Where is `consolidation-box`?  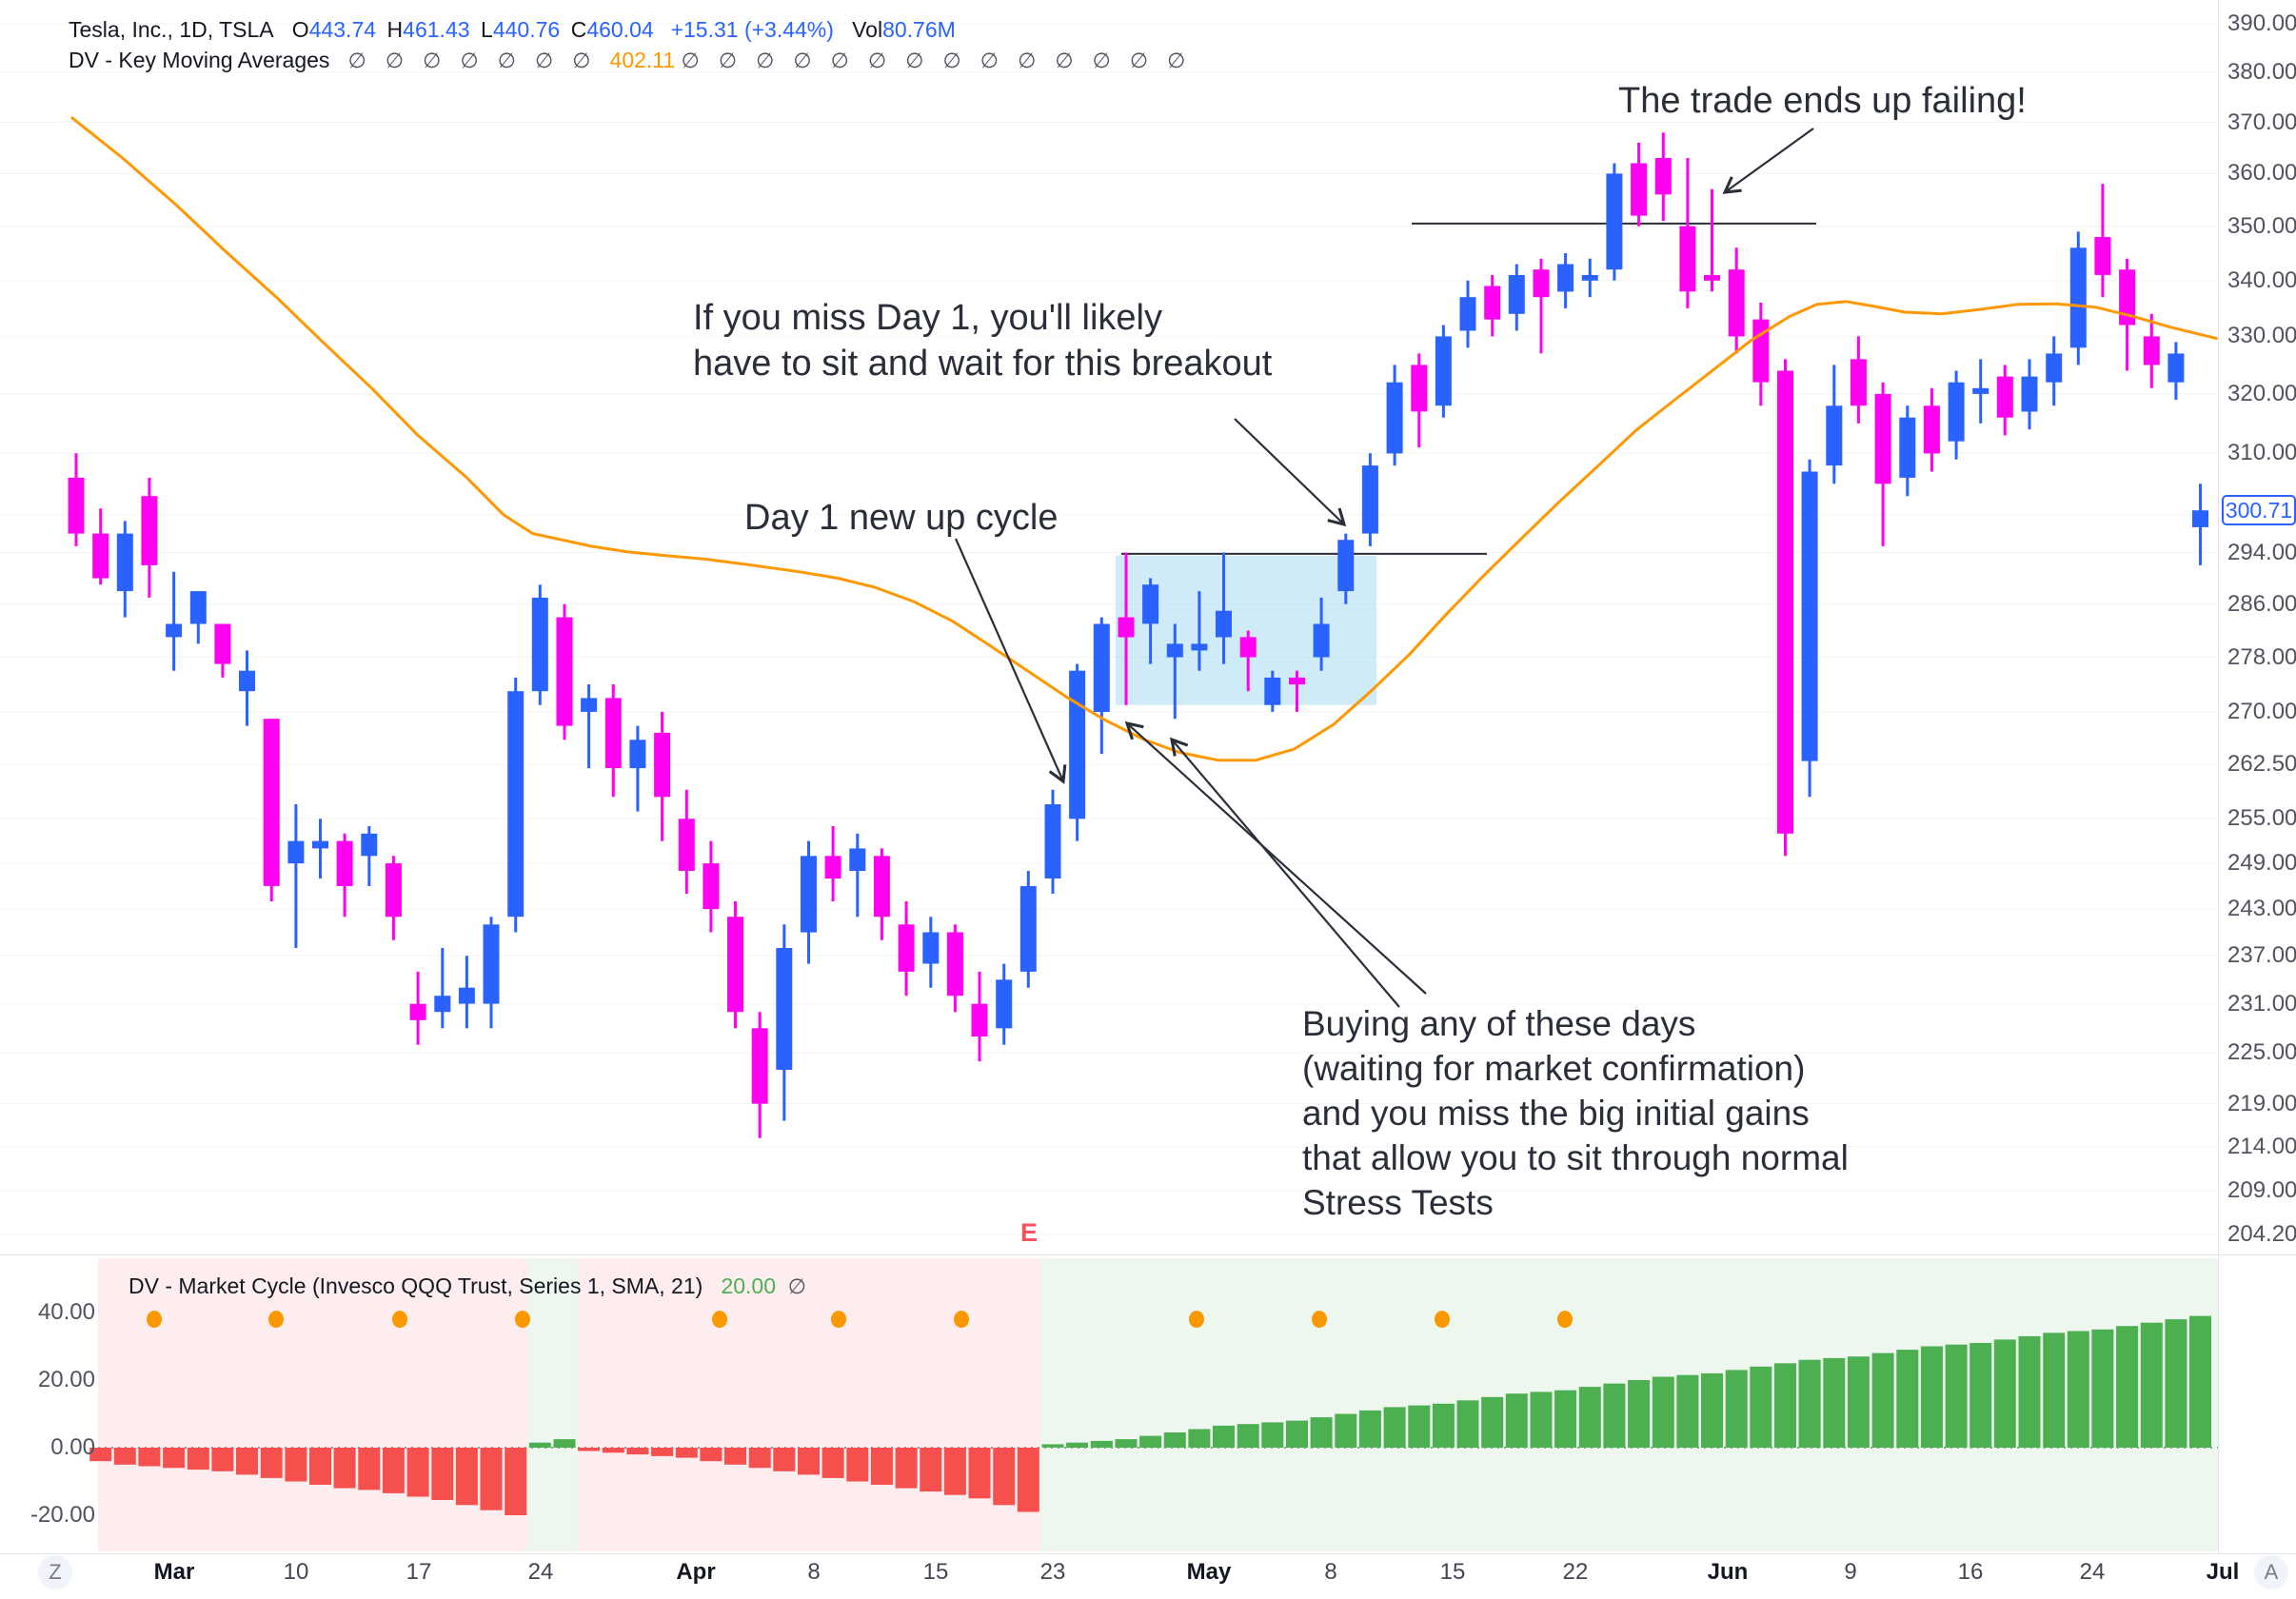 consolidation-box is located at coordinates (1246, 630).